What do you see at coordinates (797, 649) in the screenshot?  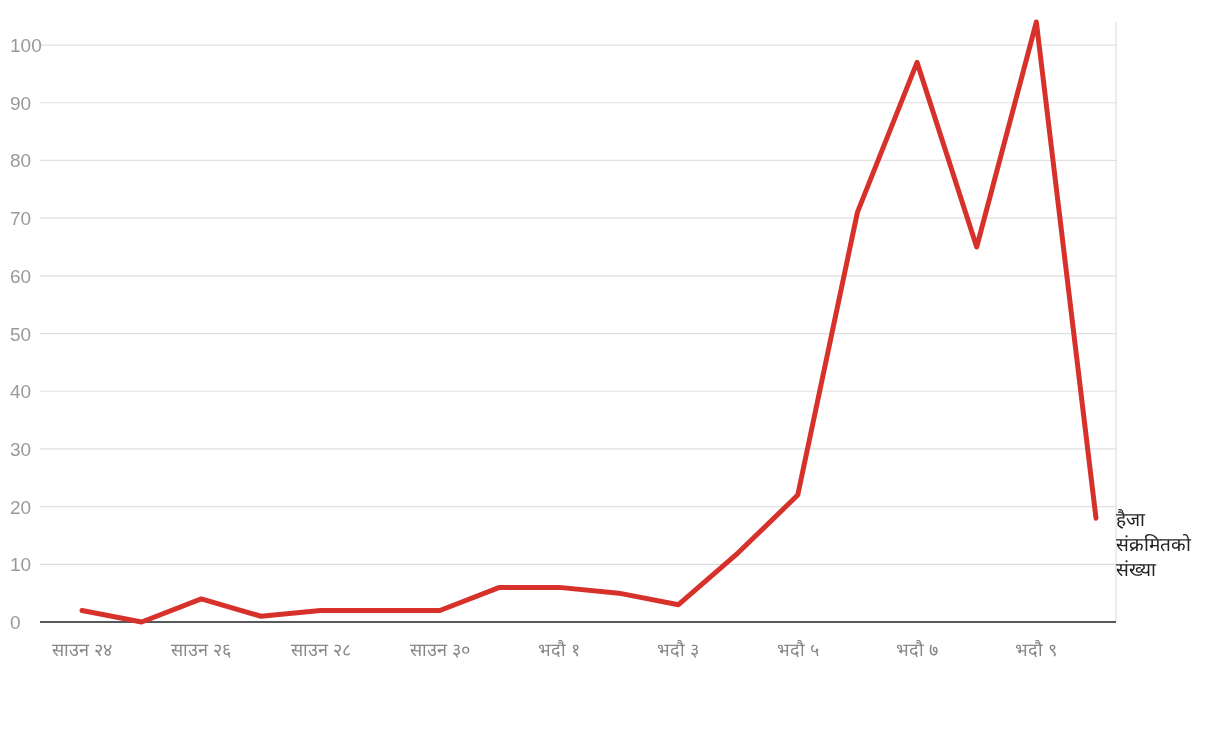 I see `x-tick-label: भदौ ५` at bounding box center [797, 649].